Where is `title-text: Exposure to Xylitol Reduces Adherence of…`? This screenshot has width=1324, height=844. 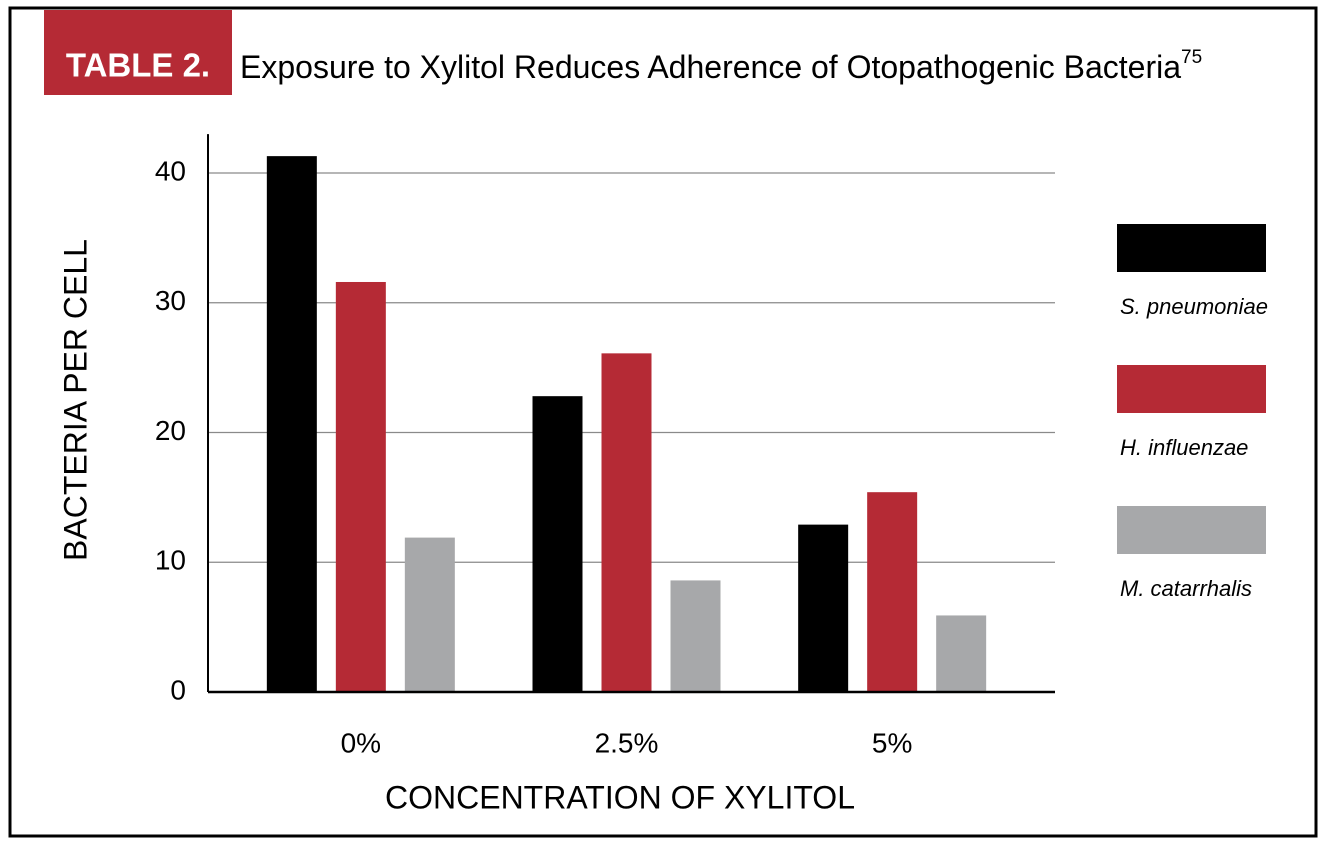 title-text: Exposure to Xylitol Reduces Adherence of… is located at coordinates (710, 67).